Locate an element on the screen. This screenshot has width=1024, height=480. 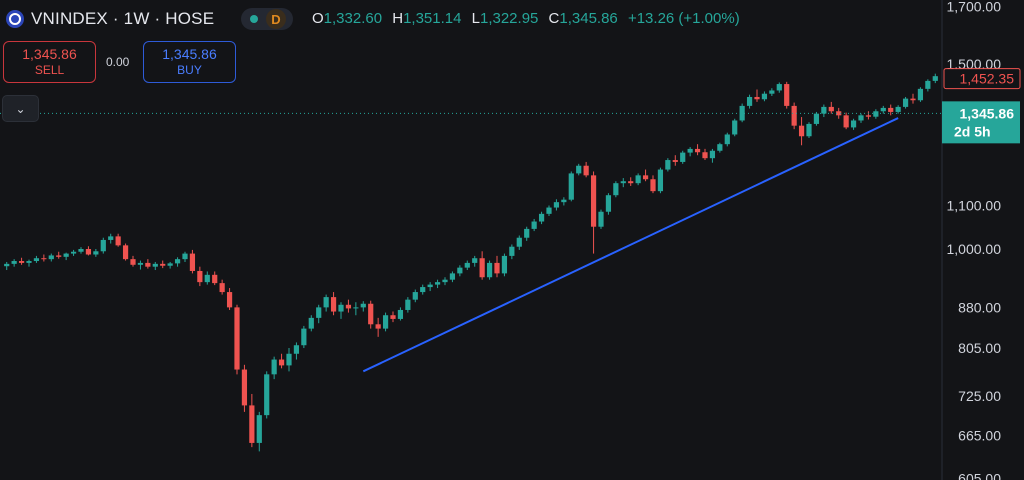
collapse-button: ⌄ is located at coordinates (20, 108).